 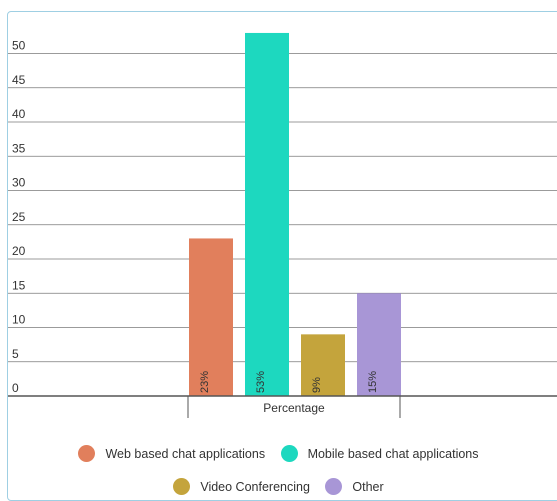 What do you see at coordinates (182, 486) in the screenshot?
I see `legend-swatch-video` at bounding box center [182, 486].